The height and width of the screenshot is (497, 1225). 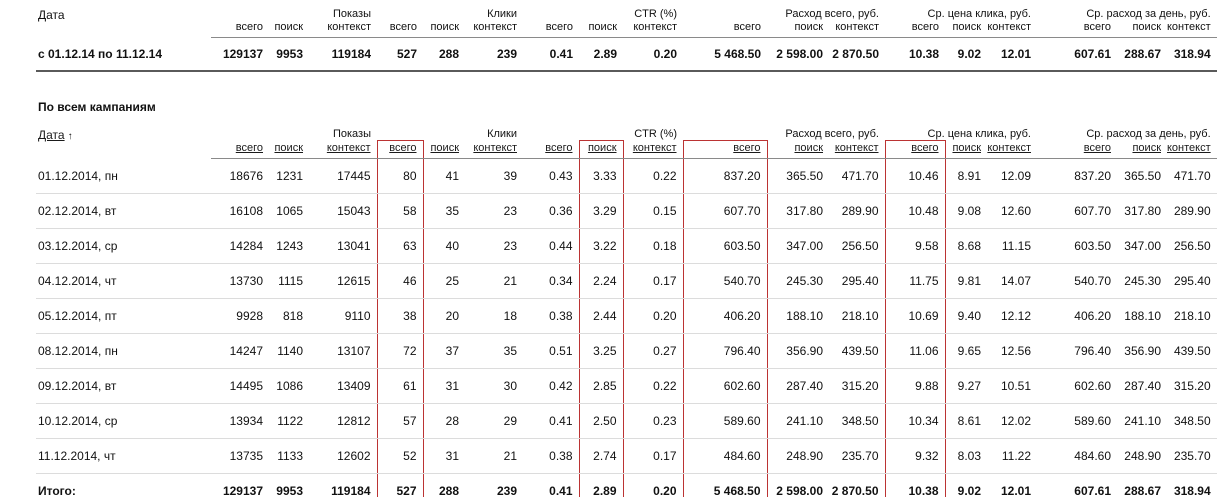 I want to click on stat-cell: 0.41, so click(x=551, y=485).